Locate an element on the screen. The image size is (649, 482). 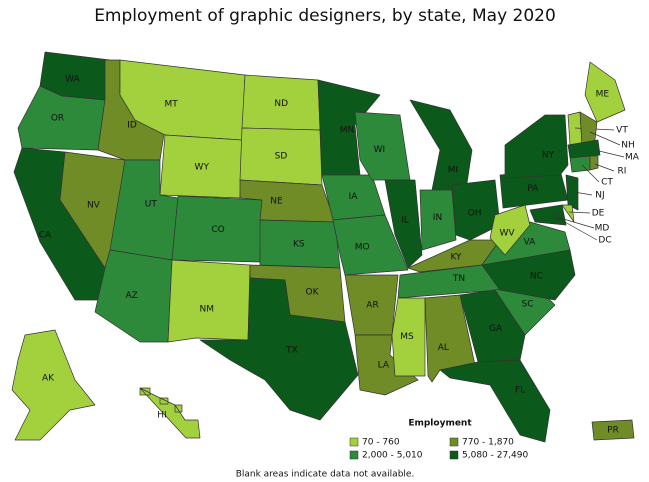
state-label: NJ is located at coordinates (599, 196).